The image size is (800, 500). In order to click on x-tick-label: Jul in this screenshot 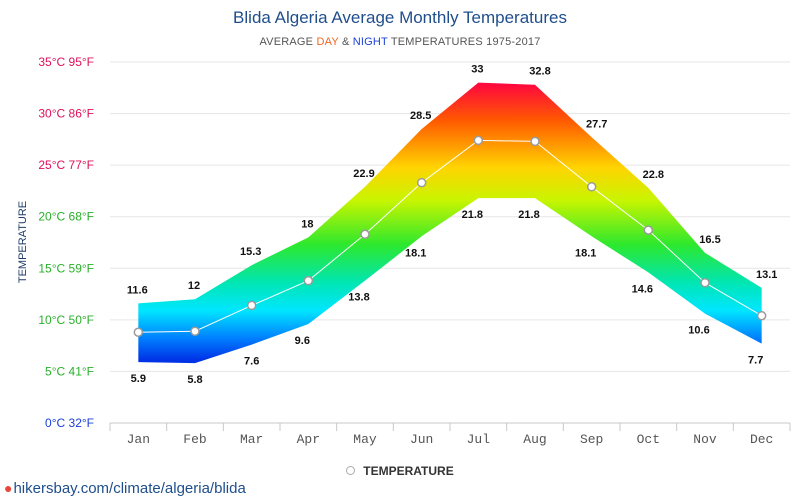, I will do `click(479, 439)`.